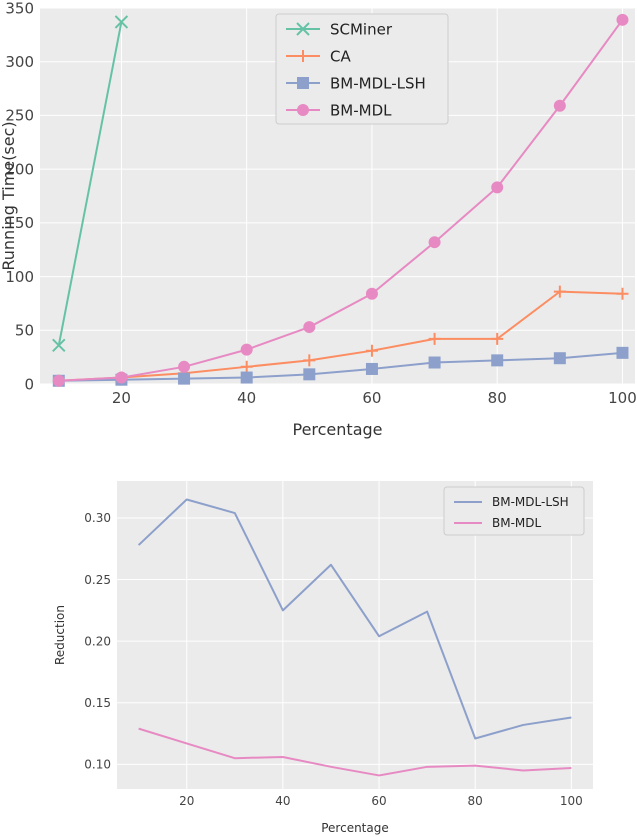 The width and height of the screenshot is (637, 837). I want to click on y-tick-label: 0.15, so click(97, 703).